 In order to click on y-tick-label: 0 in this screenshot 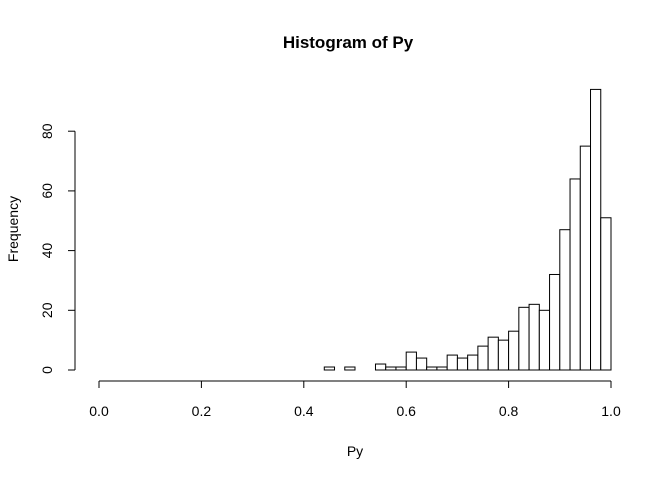, I will do `click(47, 370)`.